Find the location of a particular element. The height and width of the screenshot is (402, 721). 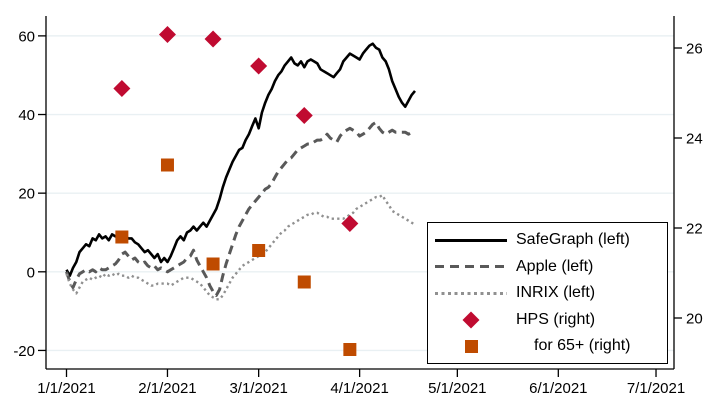

right-axis-tick-label: 26 is located at coordinates (694, 49).